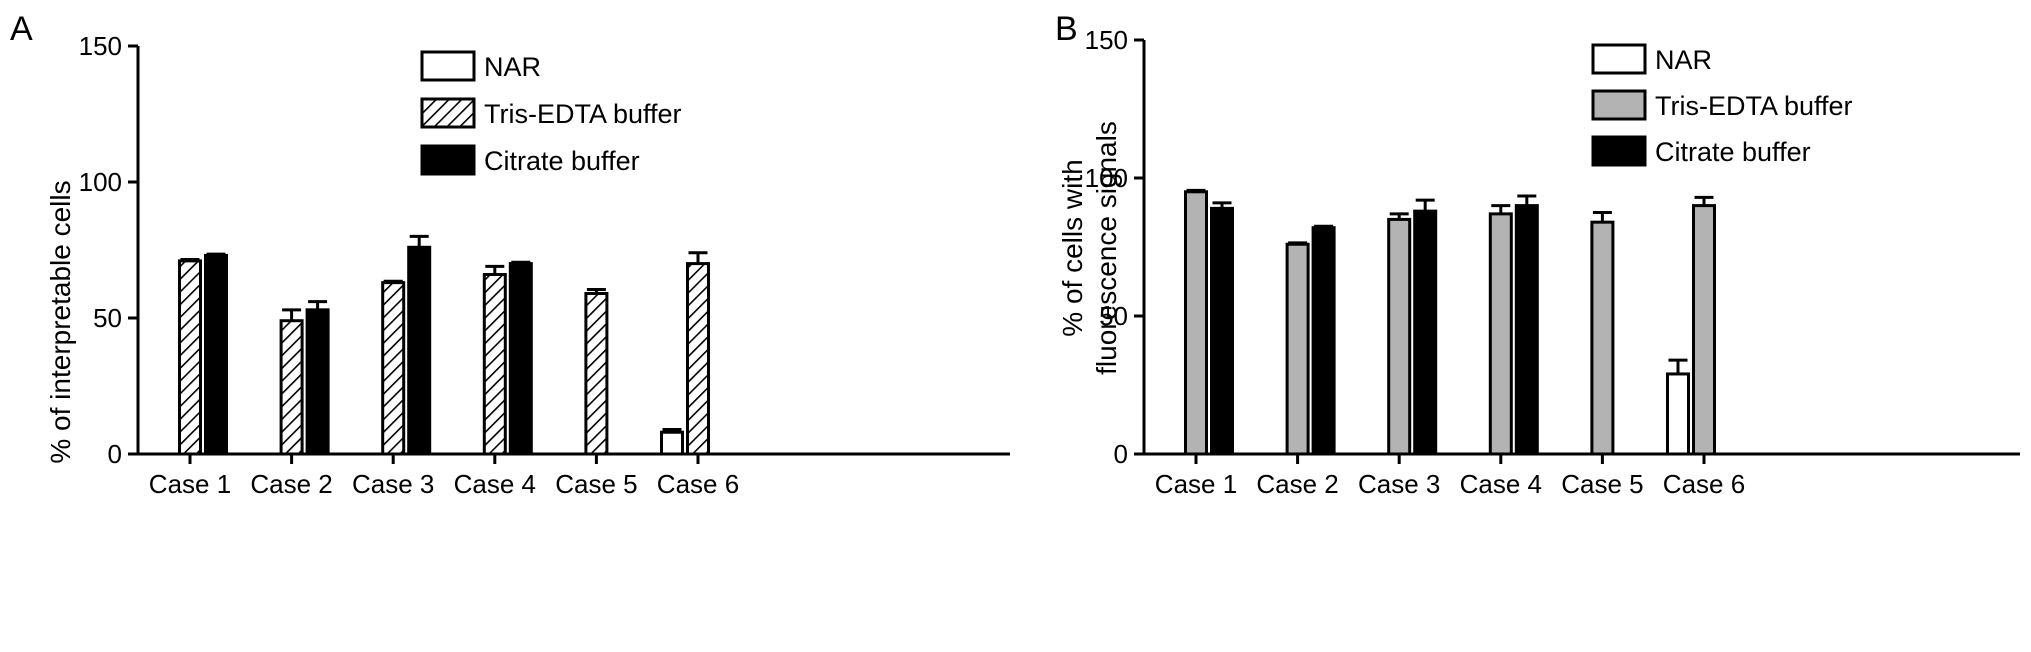 The width and height of the screenshot is (2031, 652). Describe the element at coordinates (1450, 476) in the screenshot. I see `panel-b-x-ticks: Case 1 Case 2 Case 3 Case 4 Case 5 Case 6` at that location.